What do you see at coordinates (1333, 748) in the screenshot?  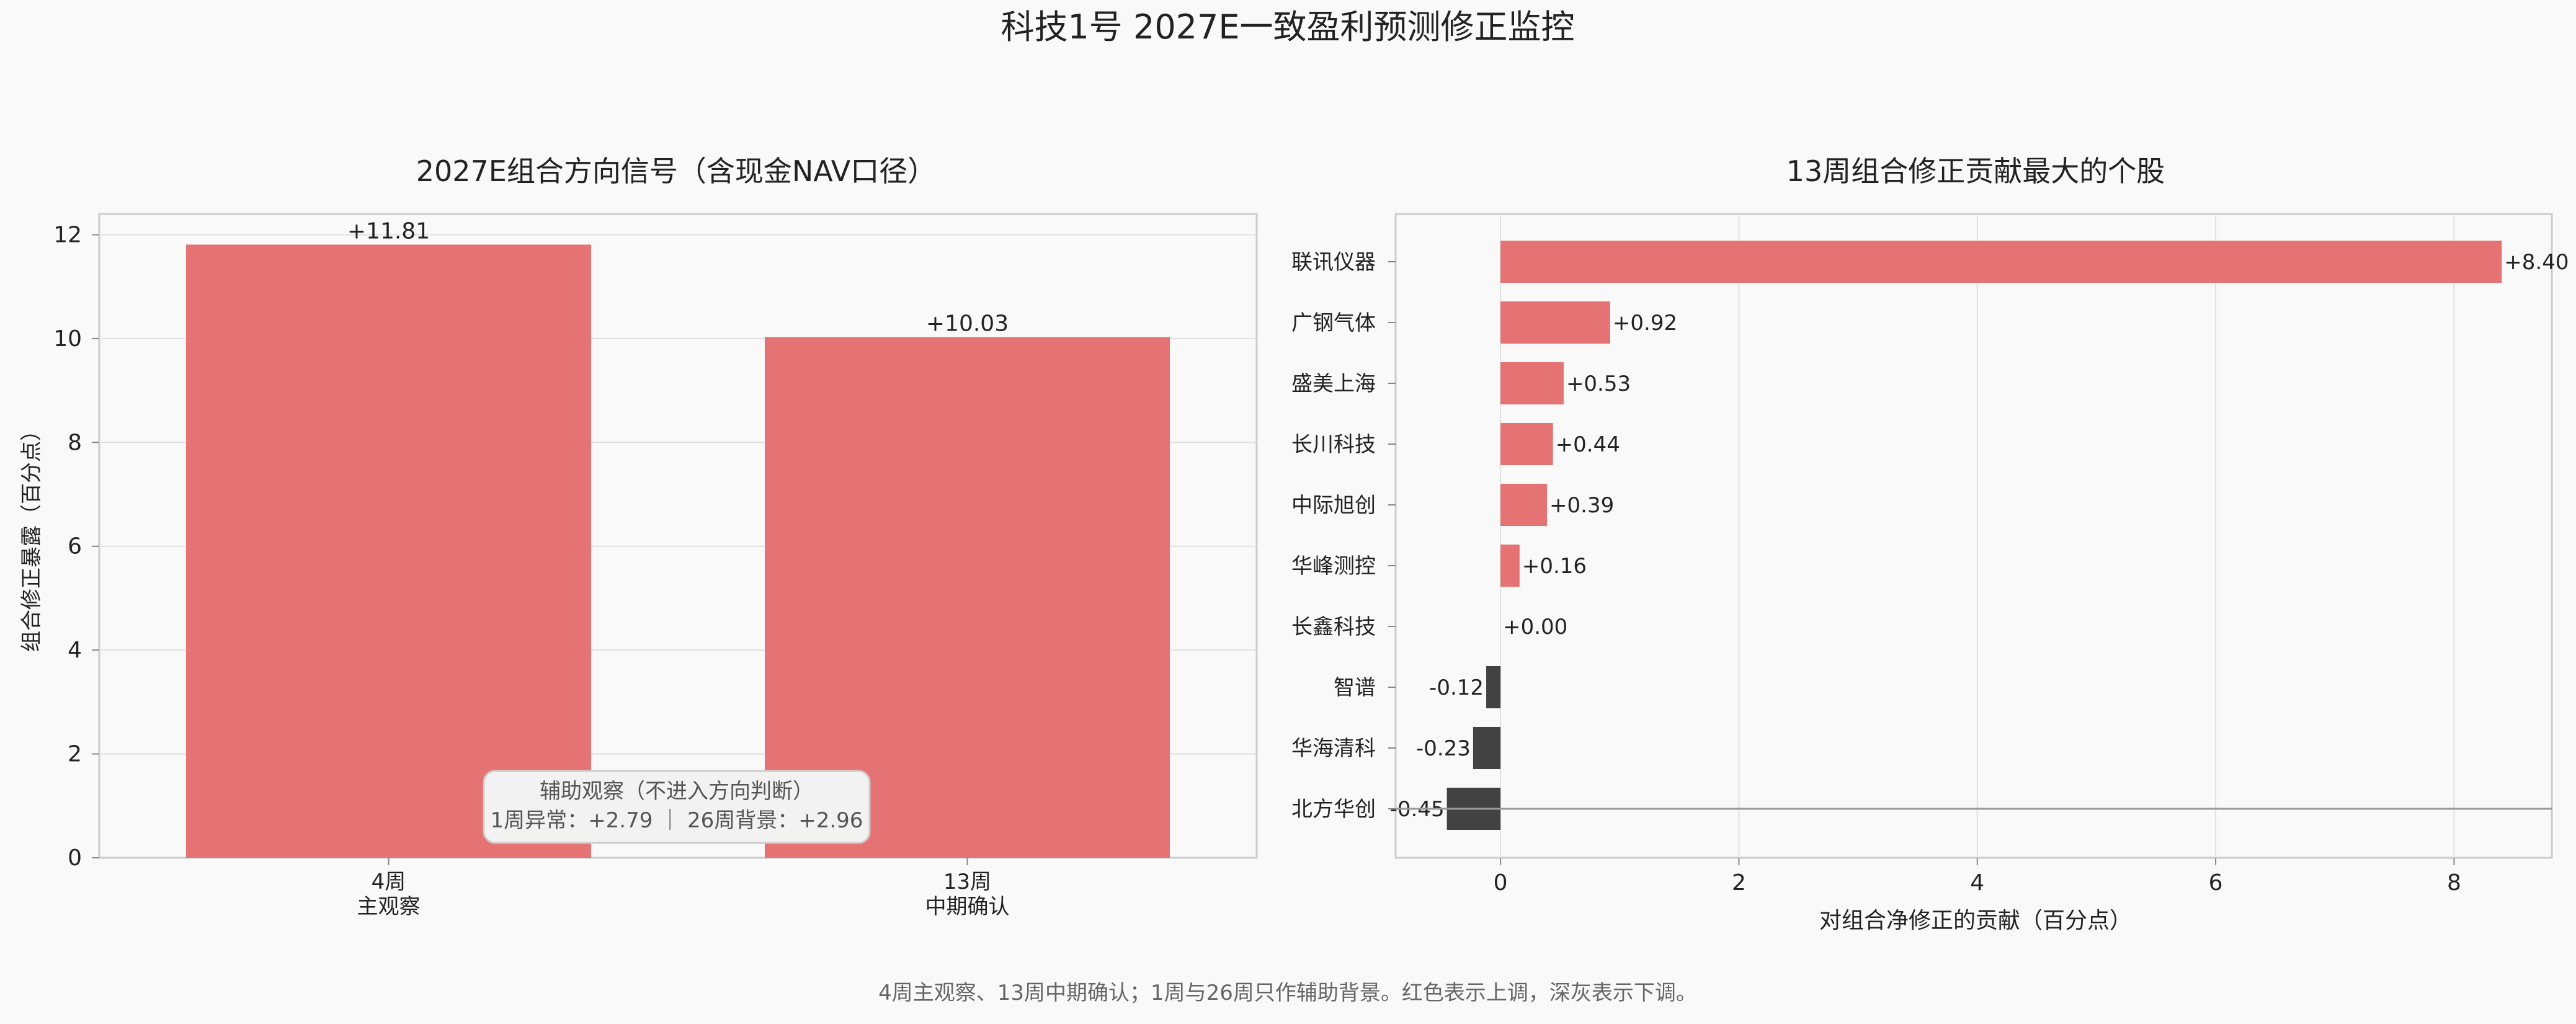 I see `right-y-tick-label-8: 华海清科` at bounding box center [1333, 748].